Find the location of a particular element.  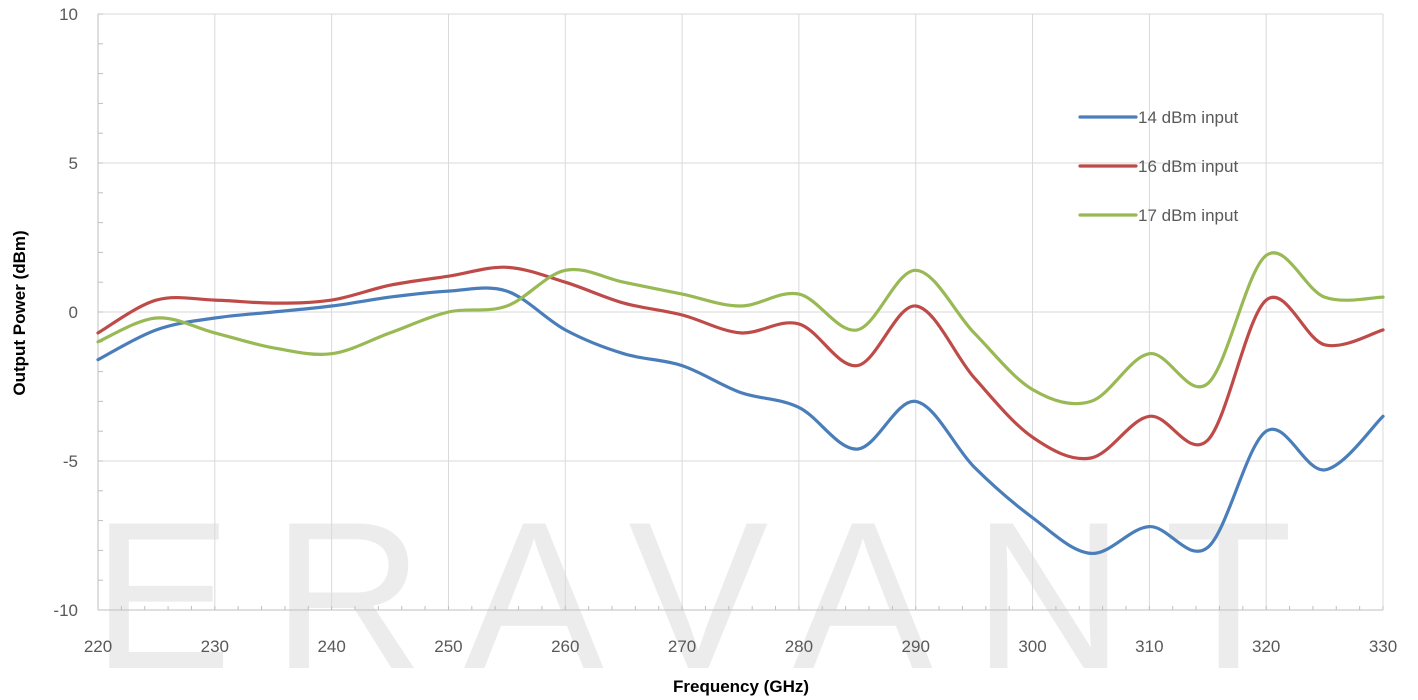

y-tick-label: 0 is located at coordinates (73, 312).